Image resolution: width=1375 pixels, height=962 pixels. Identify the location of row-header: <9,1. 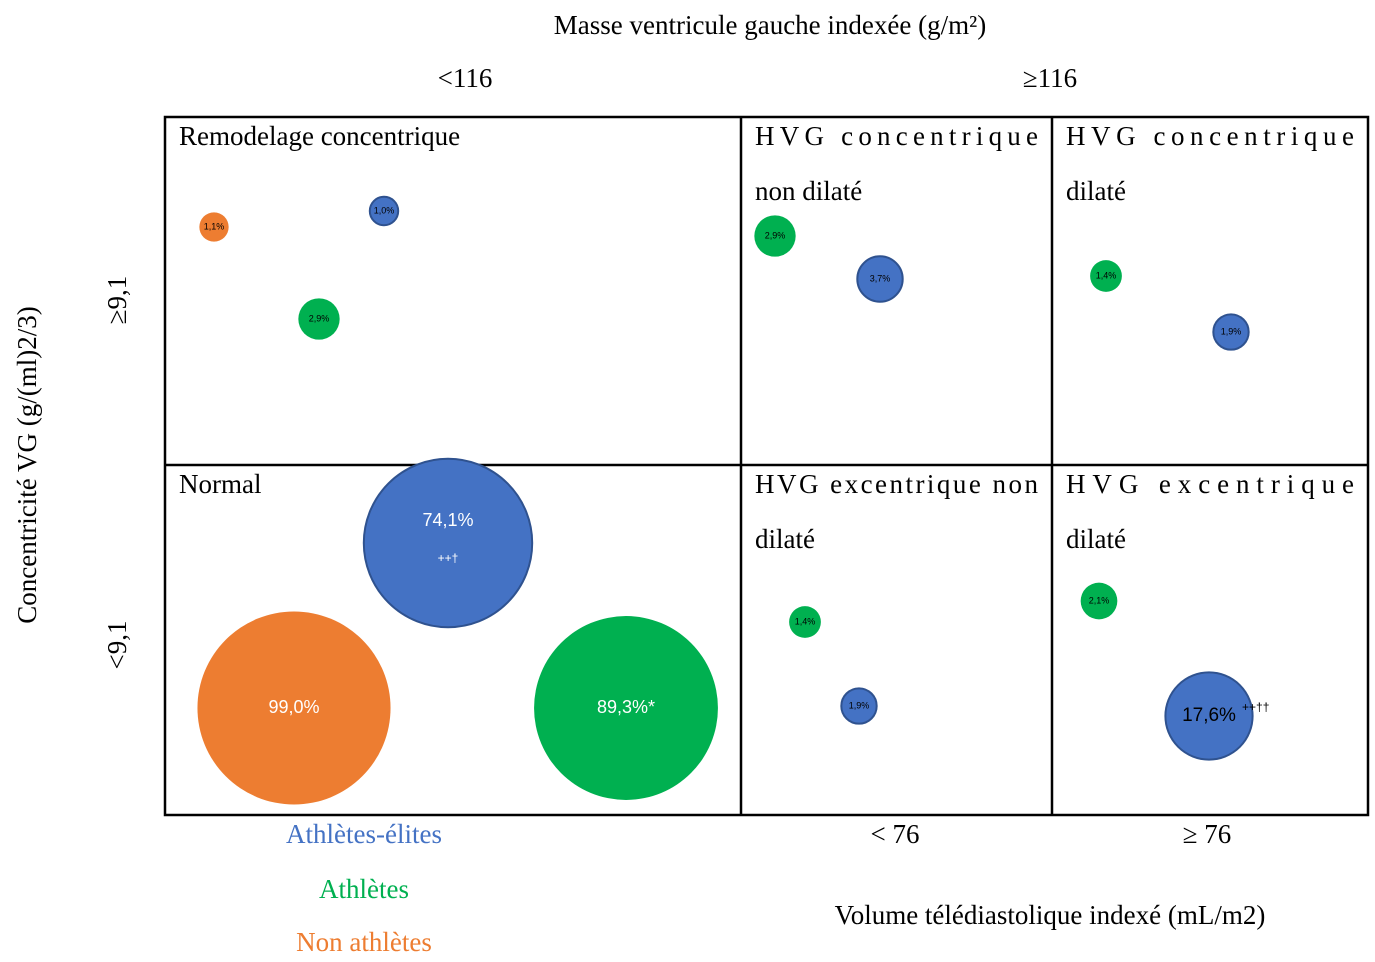
(117, 645).